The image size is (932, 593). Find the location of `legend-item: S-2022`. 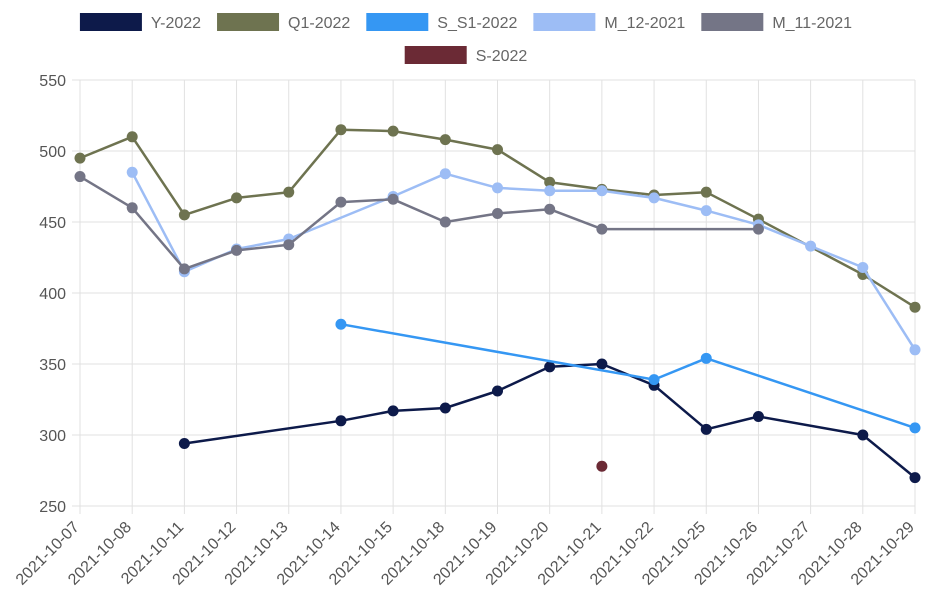

legend-item: S-2022 is located at coordinates (466, 55).